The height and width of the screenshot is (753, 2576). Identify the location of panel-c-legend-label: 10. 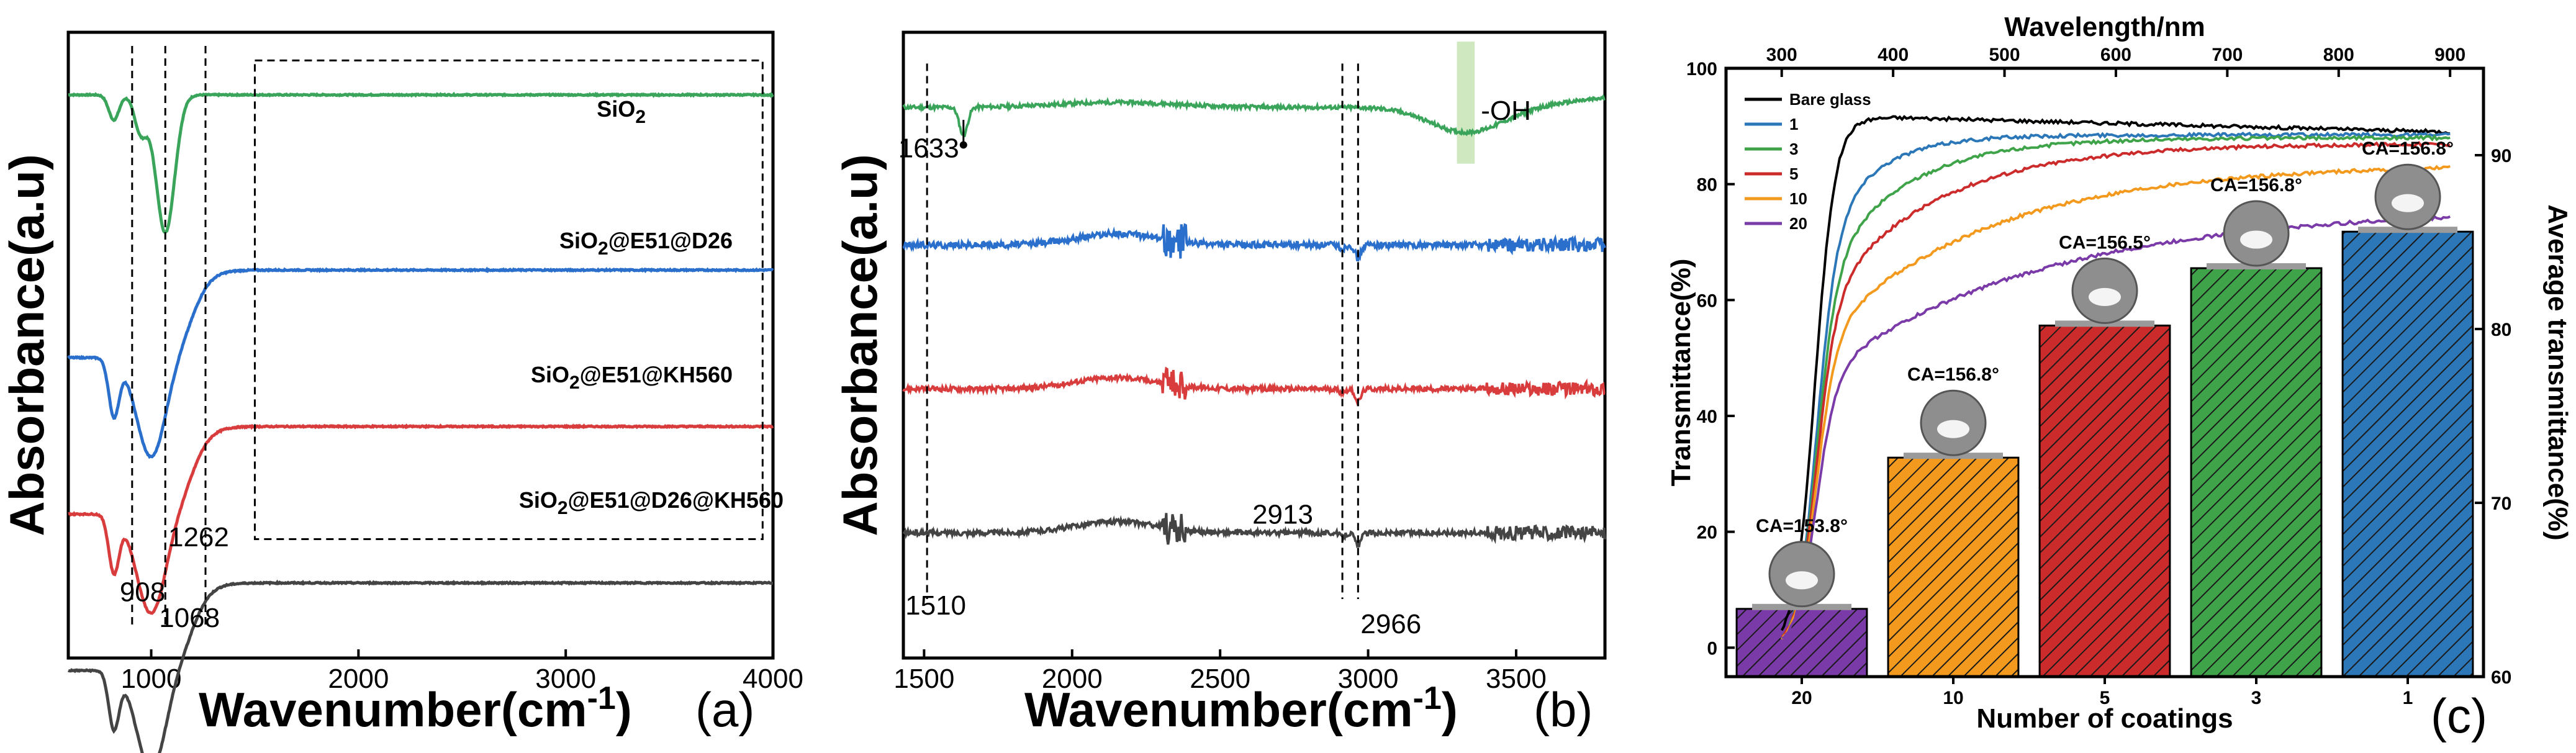
(1798, 198).